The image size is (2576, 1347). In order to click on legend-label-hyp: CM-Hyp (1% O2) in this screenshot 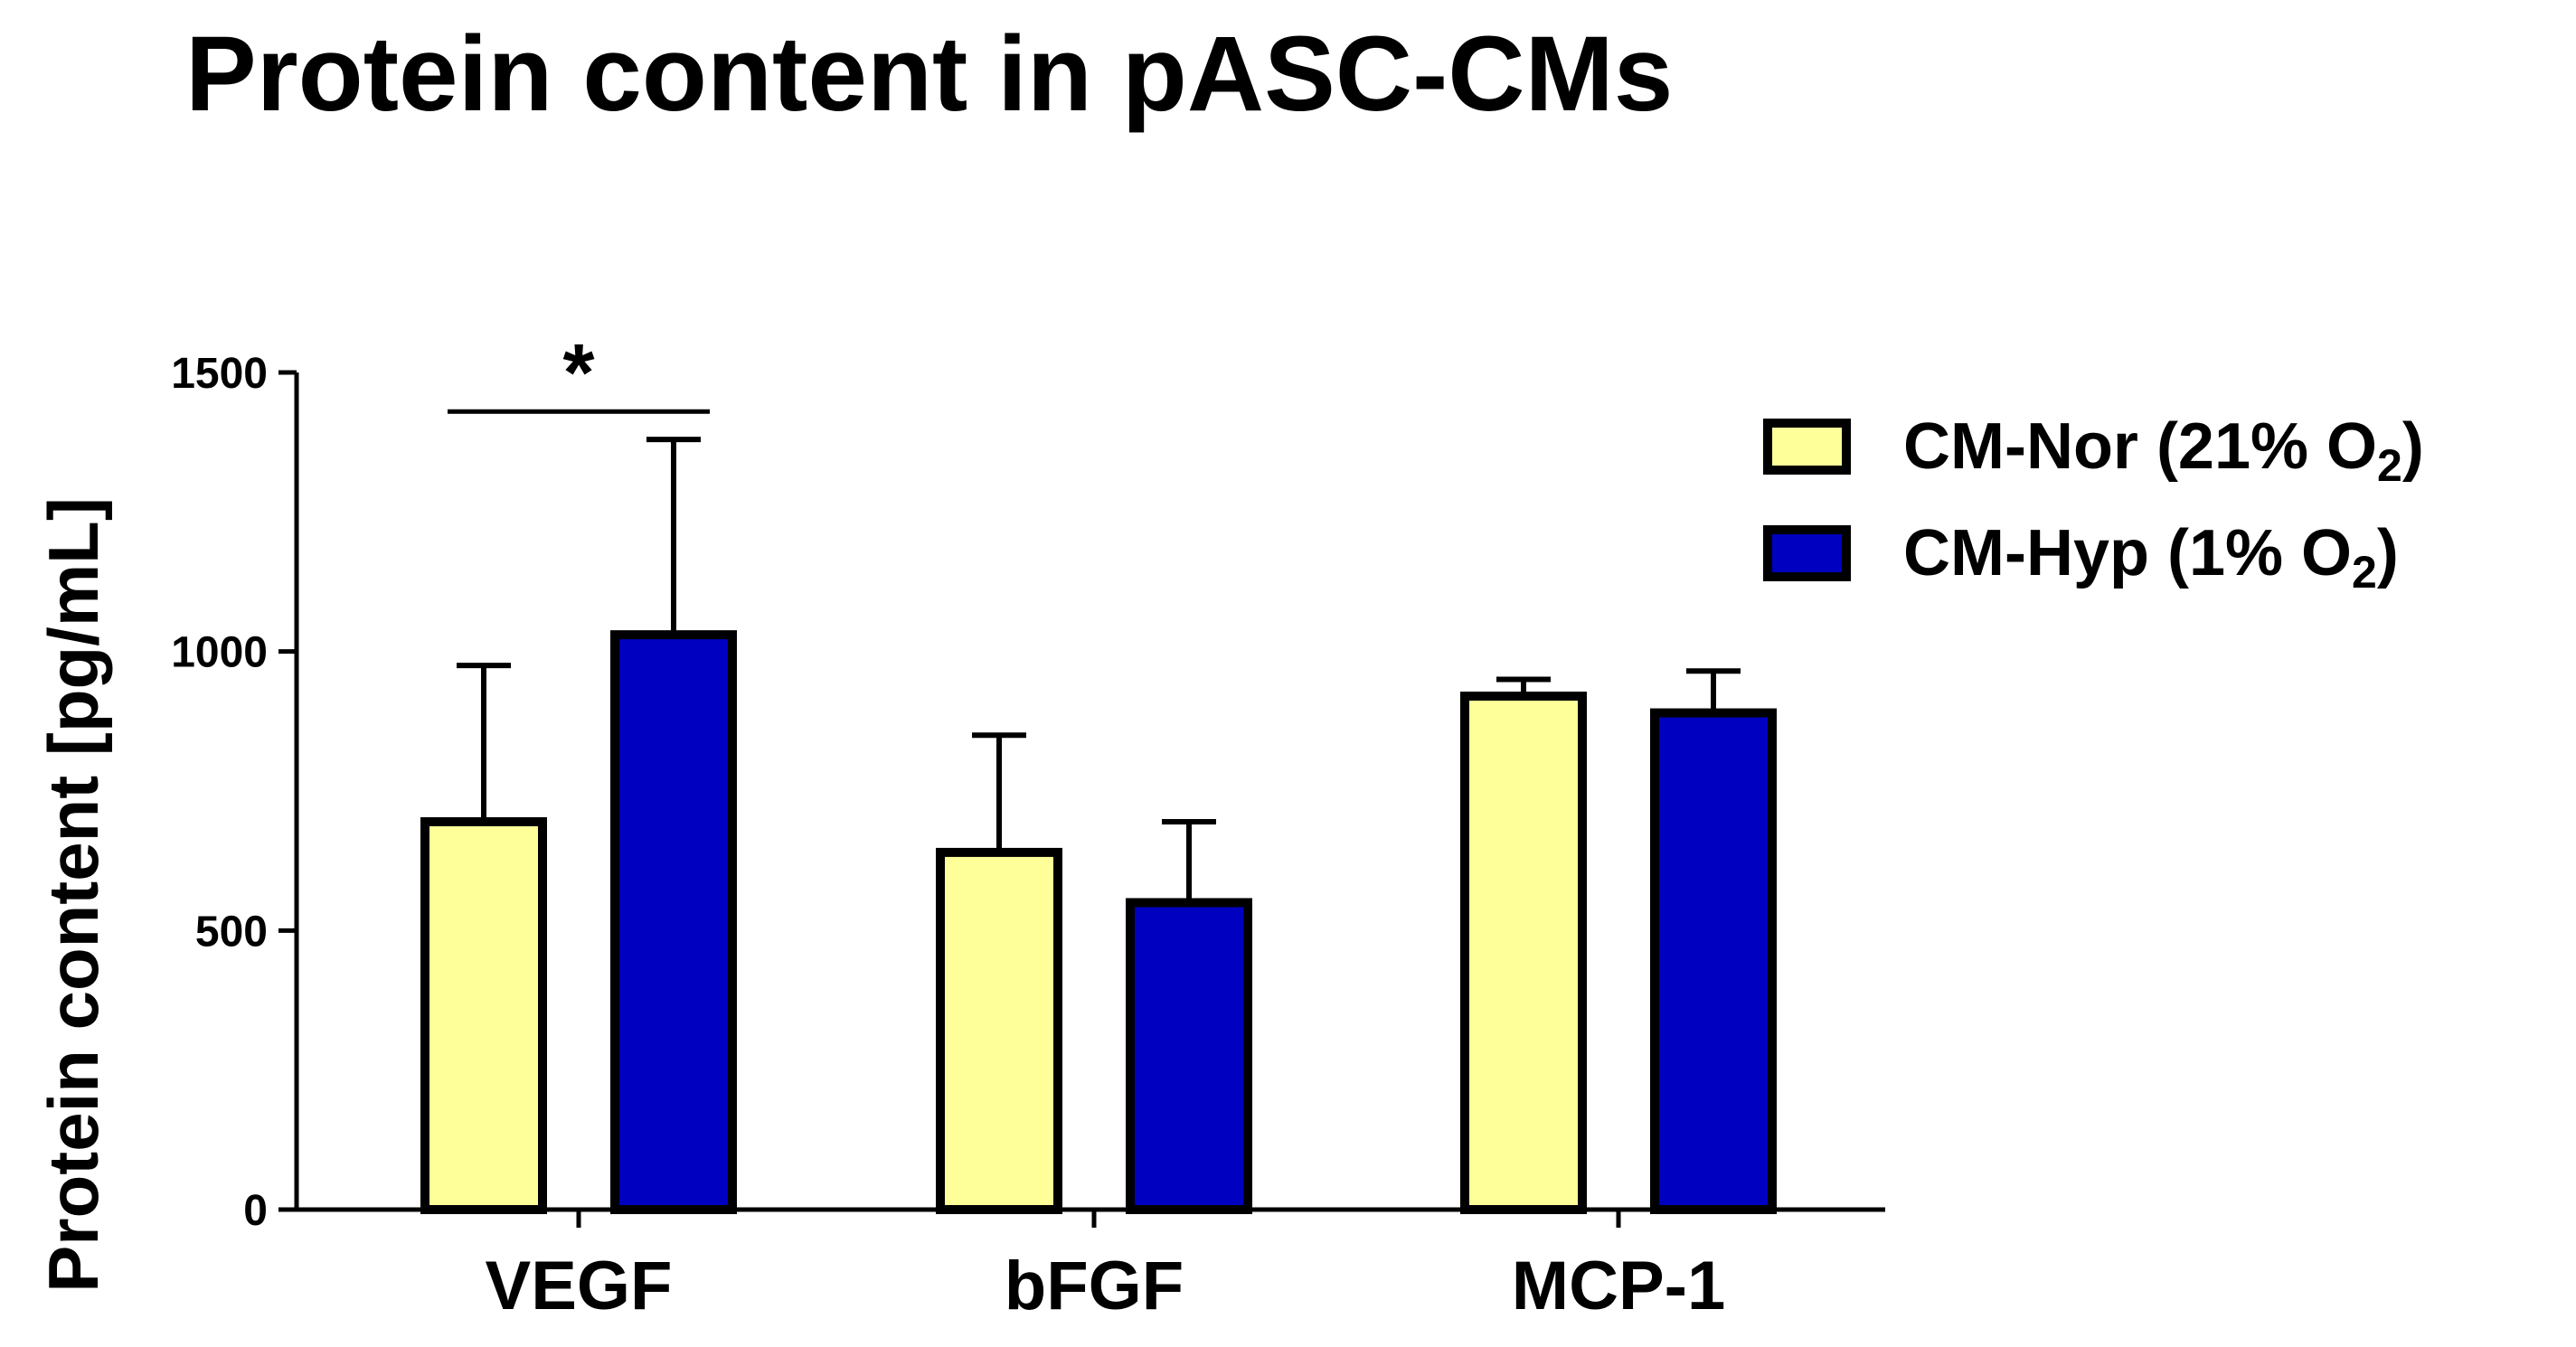, I will do `click(2151, 557)`.